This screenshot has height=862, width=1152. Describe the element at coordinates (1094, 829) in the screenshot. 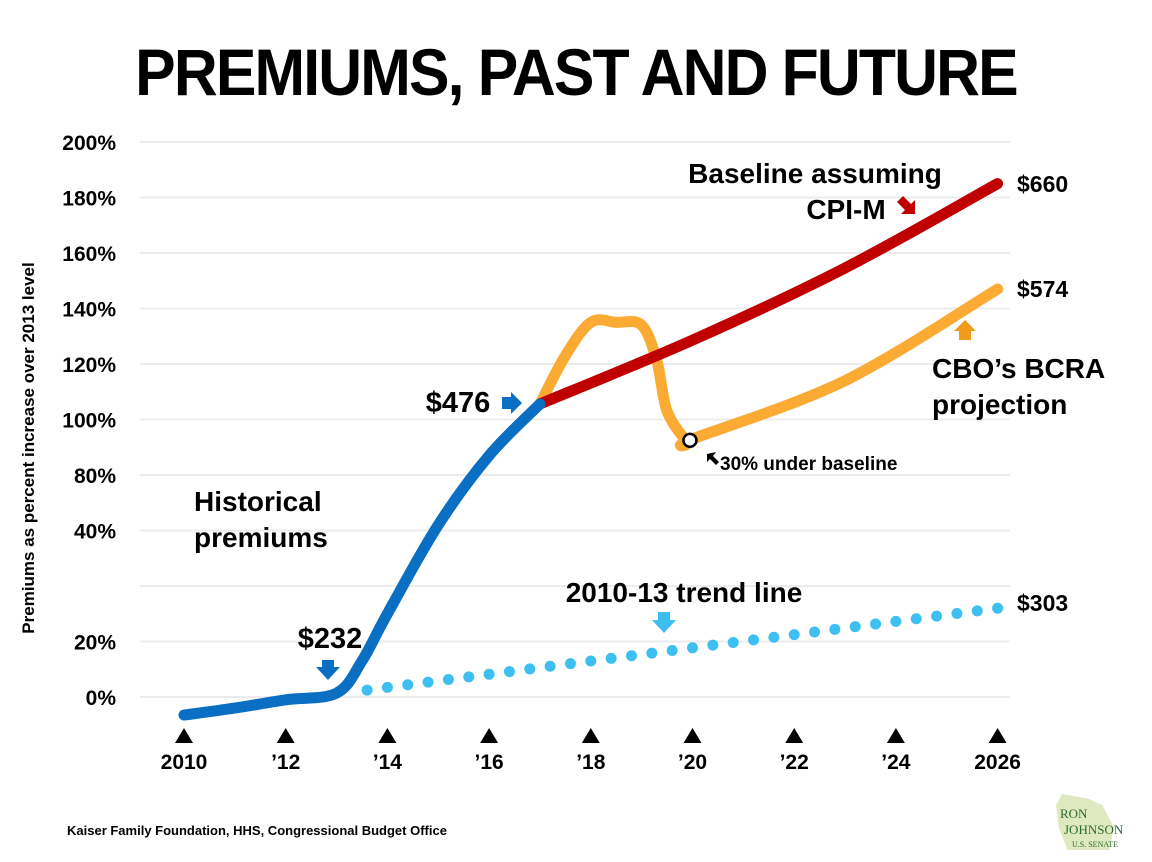

I see `logo-line-2: JOHNSON` at that location.